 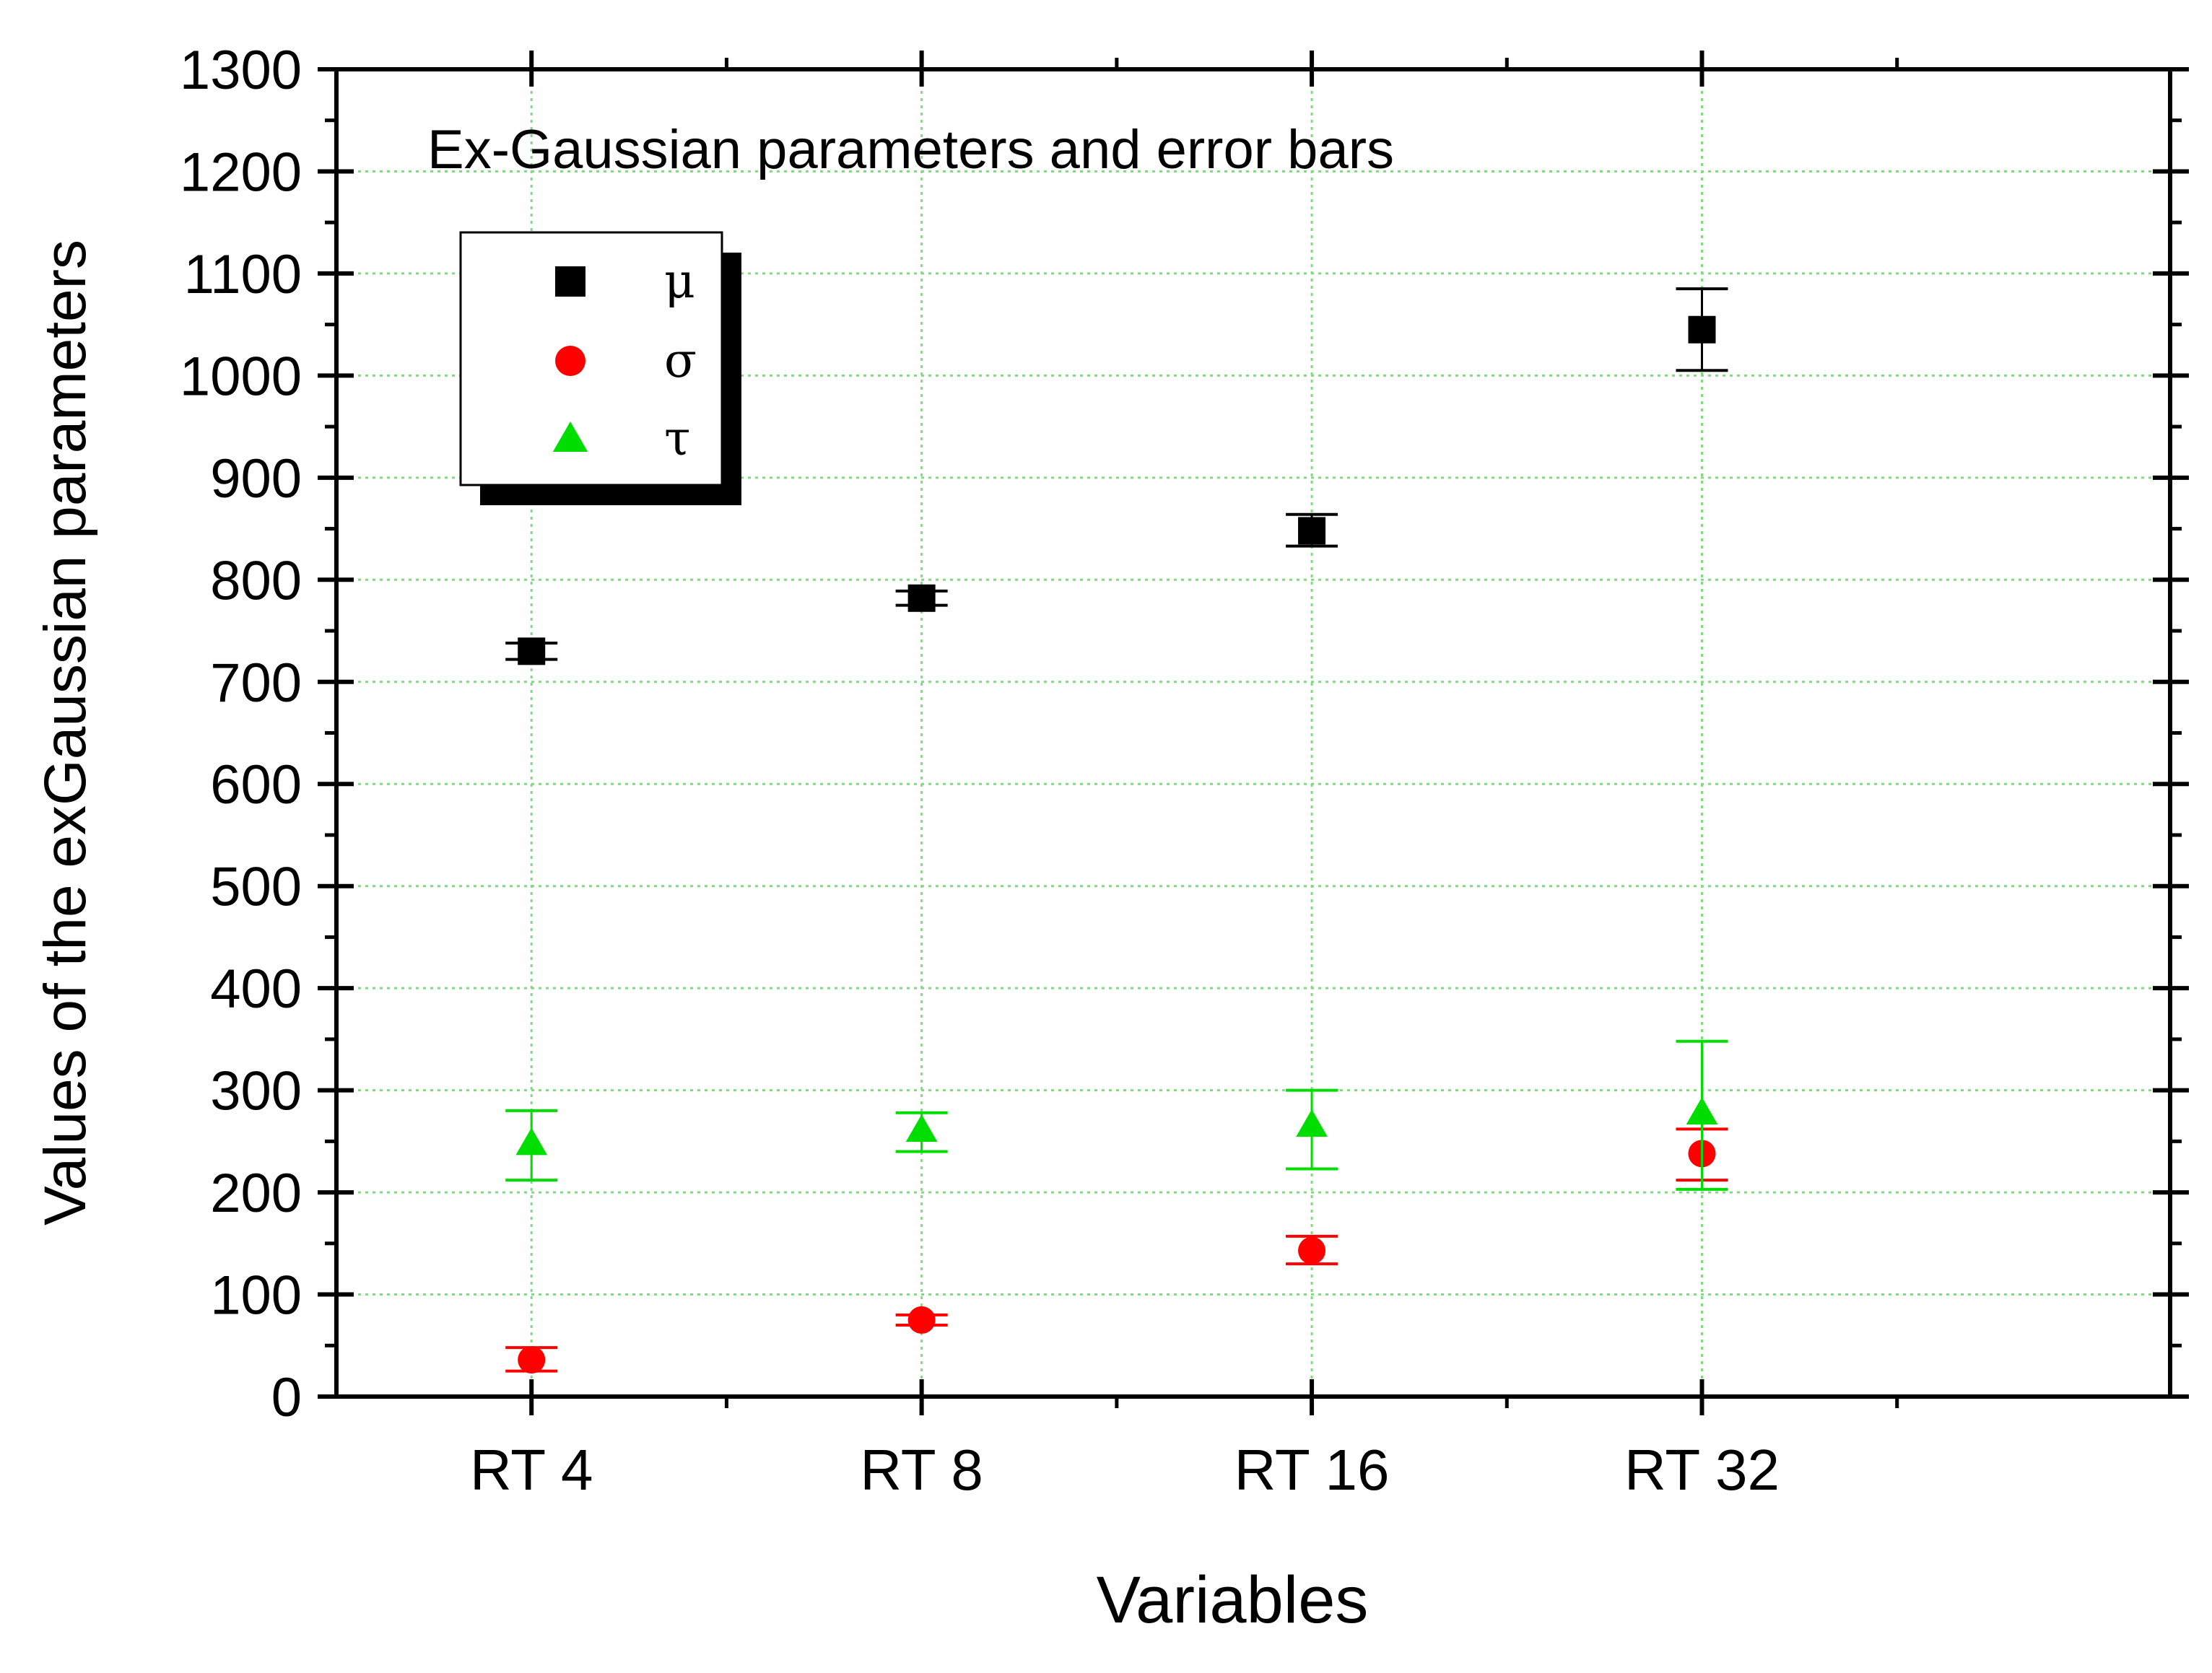 What do you see at coordinates (243, 274) in the screenshot?
I see `y-tick-label-1100: 1100` at bounding box center [243, 274].